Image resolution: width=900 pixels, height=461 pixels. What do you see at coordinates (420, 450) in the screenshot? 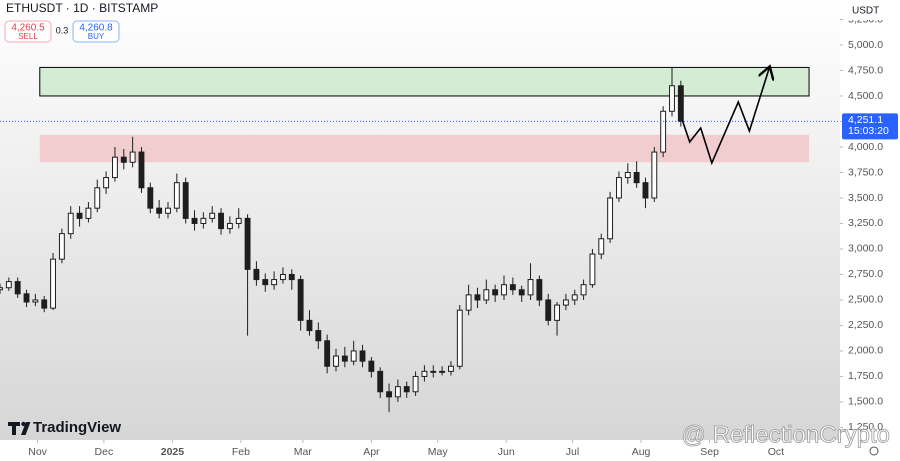
I see `time-axis-background` at bounding box center [420, 450].